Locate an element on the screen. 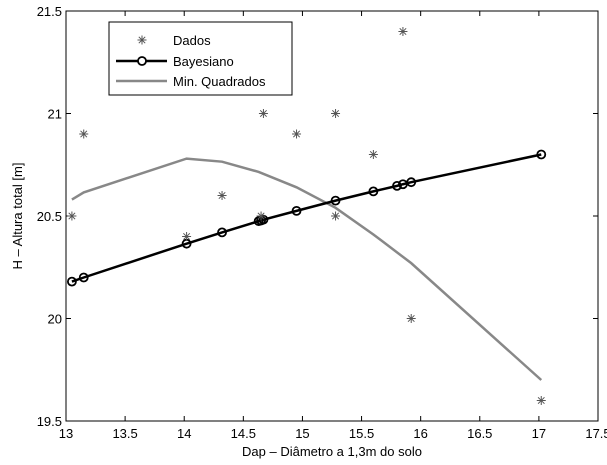 The height and width of the screenshot is (465, 607). x-tick-label: 17 is located at coordinates (539, 433).